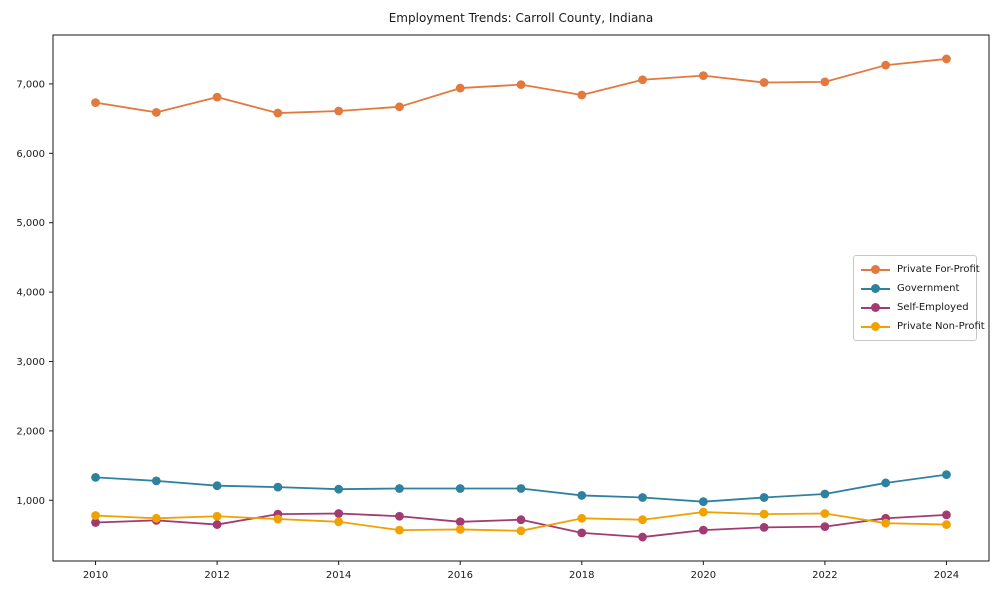 The width and height of the screenshot is (1000, 600). What do you see at coordinates (703, 575) in the screenshot?
I see `x-tick-label: 2020` at bounding box center [703, 575].